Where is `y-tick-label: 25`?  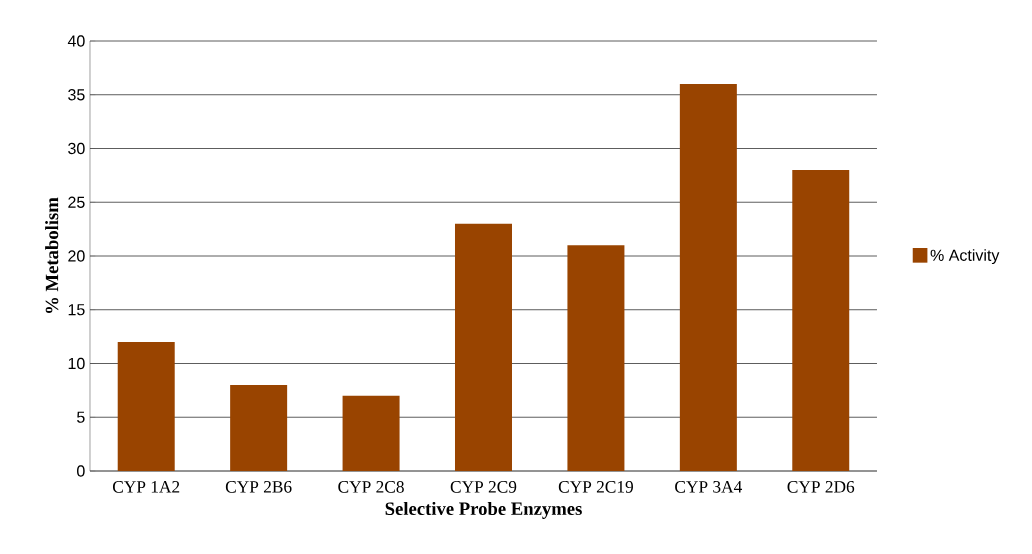 y-tick-label: 25 is located at coordinates (76, 202).